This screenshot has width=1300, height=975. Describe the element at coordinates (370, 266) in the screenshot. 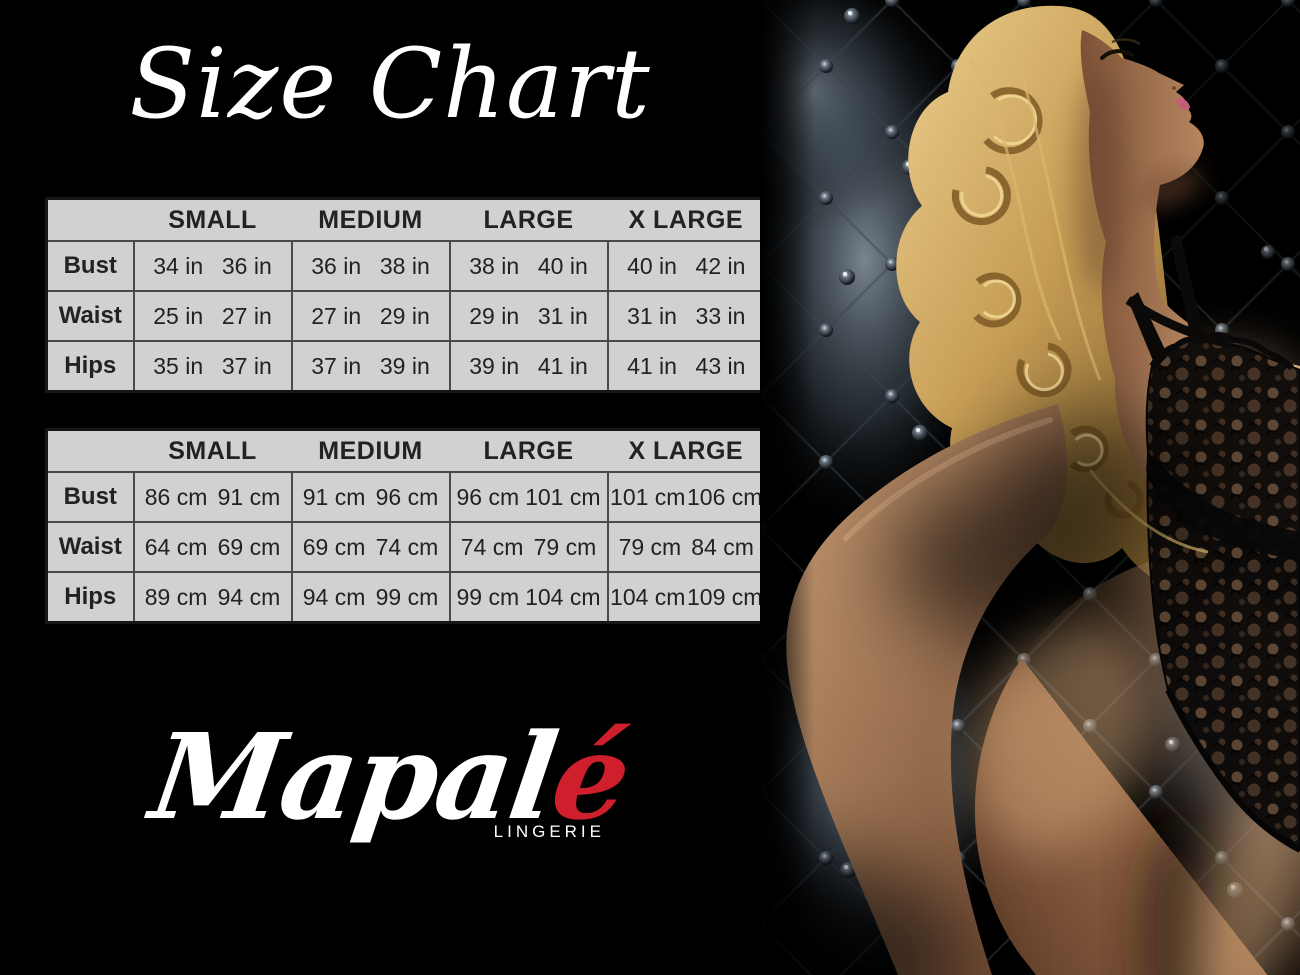

I see `size-cell: 36 in 38 in` at that location.